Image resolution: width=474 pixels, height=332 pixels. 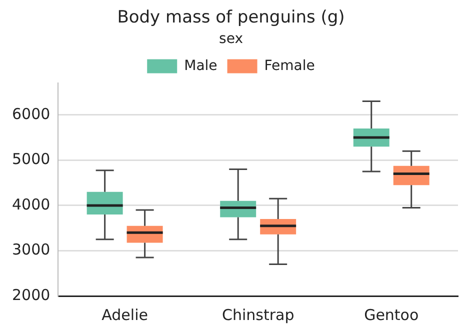 What do you see at coordinates (231, 39) in the screenshot?
I see `legend-title: sex` at bounding box center [231, 39].